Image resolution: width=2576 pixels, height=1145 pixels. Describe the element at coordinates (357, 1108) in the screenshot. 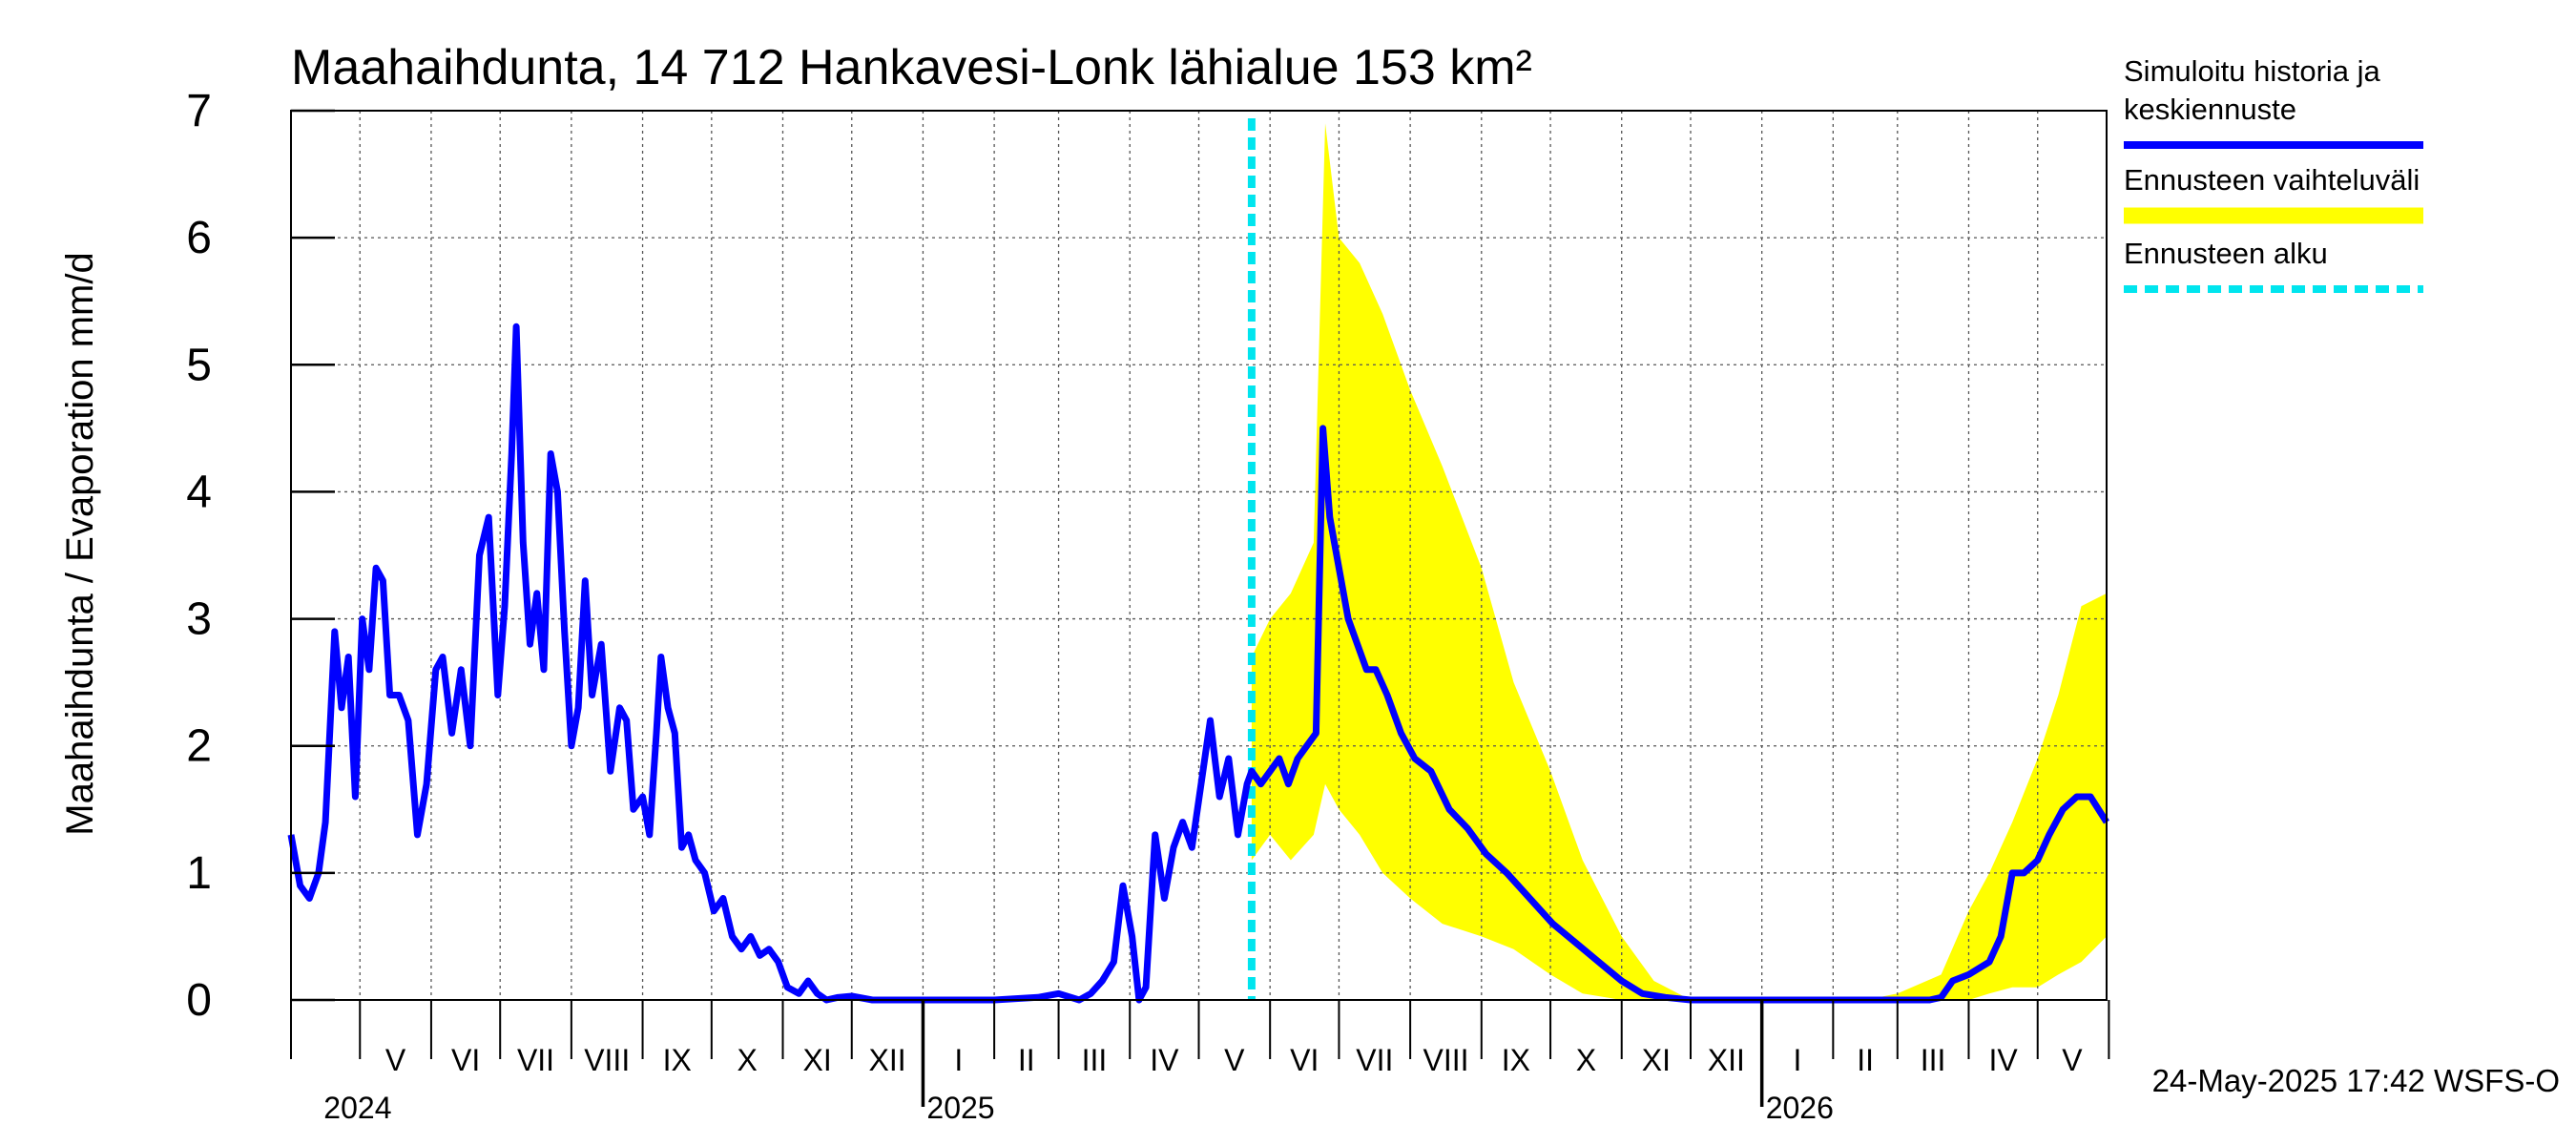

I see `year-label: 2024` at that location.